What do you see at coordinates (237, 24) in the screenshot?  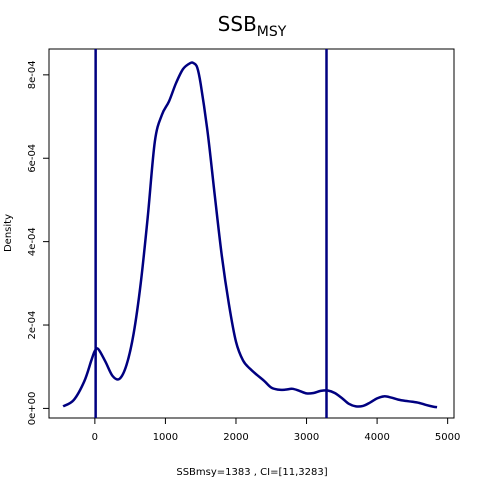 I see `chart-title-main: SSB` at bounding box center [237, 24].